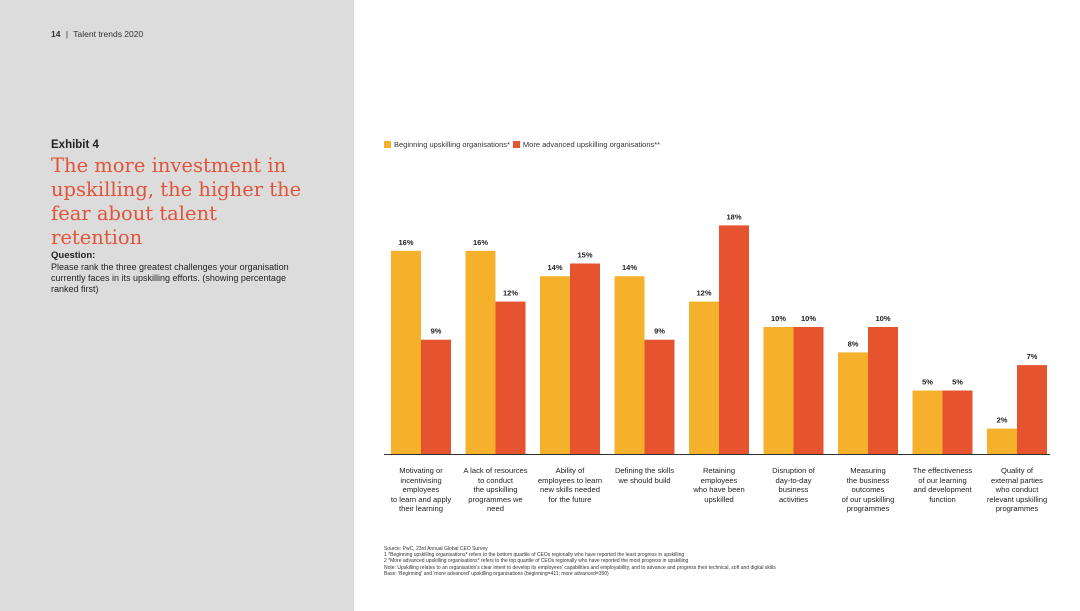  Describe the element at coordinates (495, 508) in the screenshot. I see `category-label-line: need` at that location.